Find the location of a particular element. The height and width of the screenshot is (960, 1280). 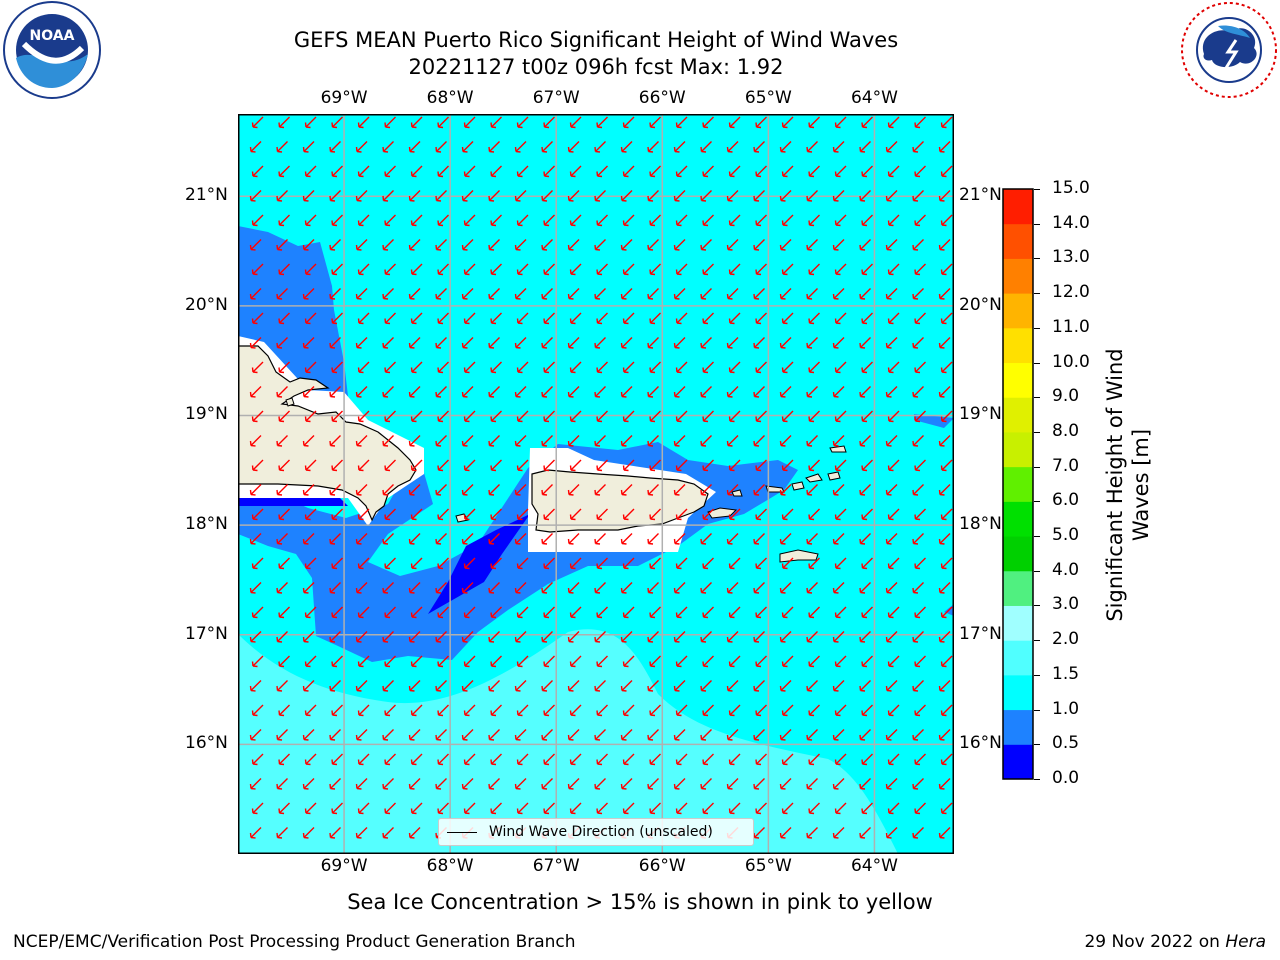

lat-tick-label: 17°N is located at coordinates (206, 633).